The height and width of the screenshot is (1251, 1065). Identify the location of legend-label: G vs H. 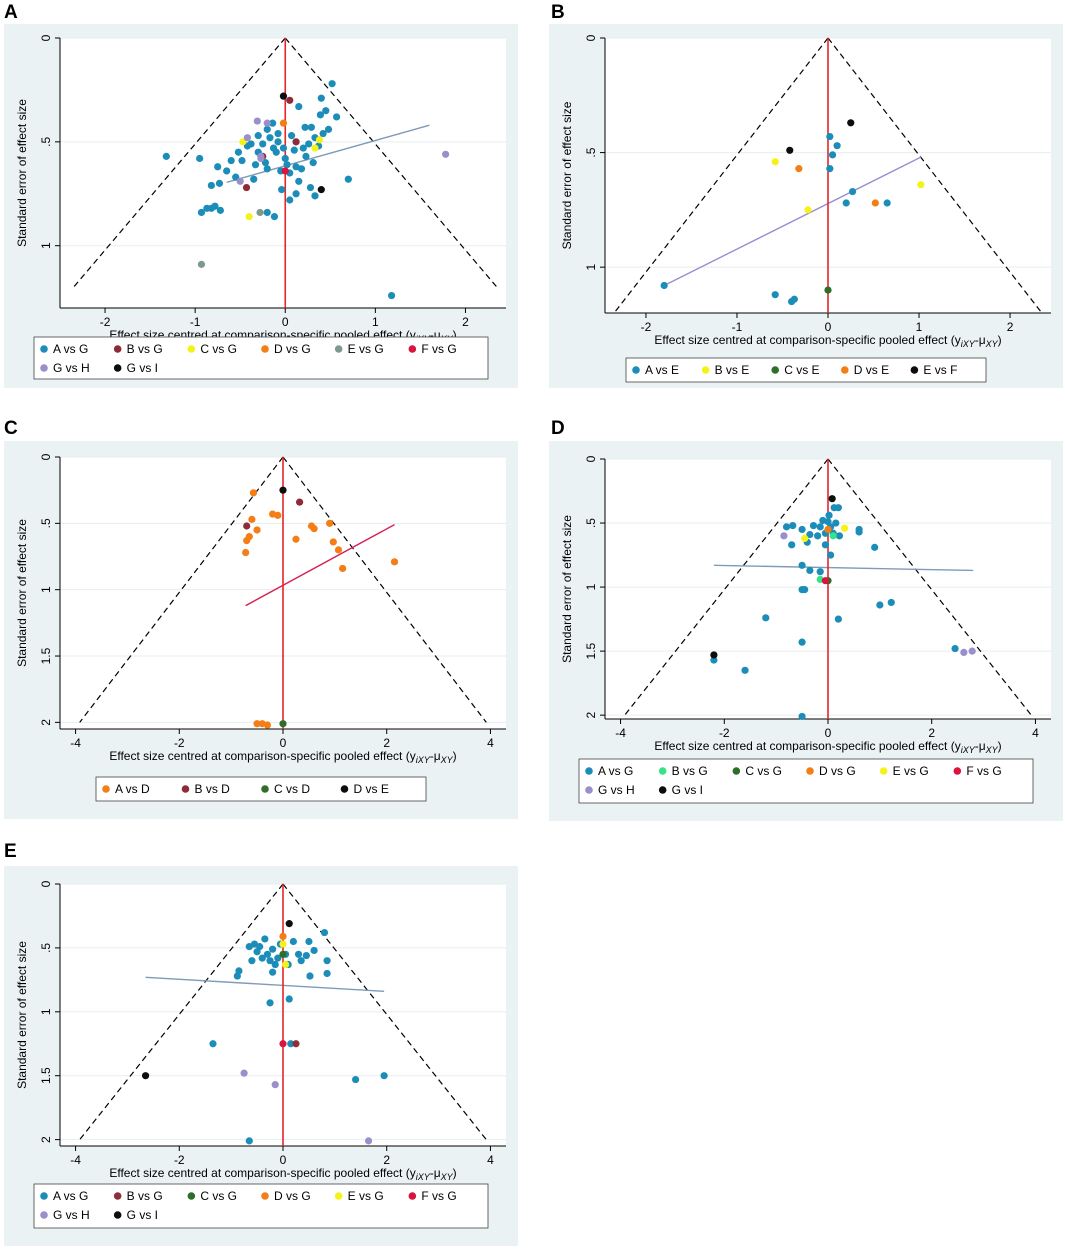
(71, 1215).